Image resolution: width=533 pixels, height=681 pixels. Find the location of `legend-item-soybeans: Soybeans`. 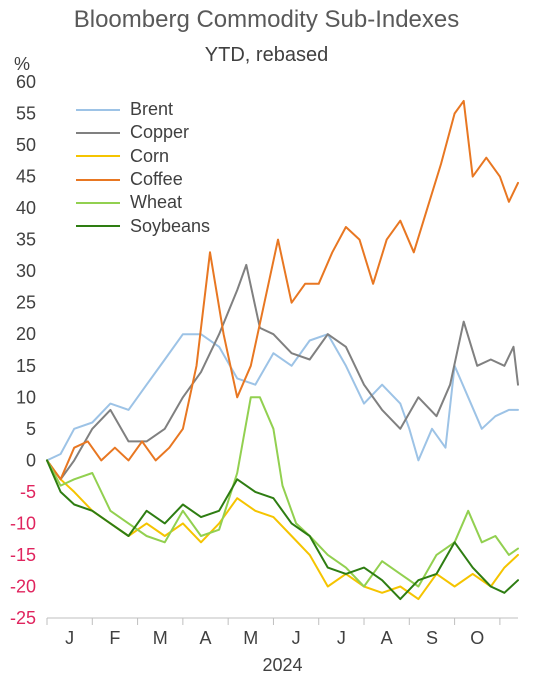

legend-item-soybeans: Soybeans is located at coordinates (143, 225).